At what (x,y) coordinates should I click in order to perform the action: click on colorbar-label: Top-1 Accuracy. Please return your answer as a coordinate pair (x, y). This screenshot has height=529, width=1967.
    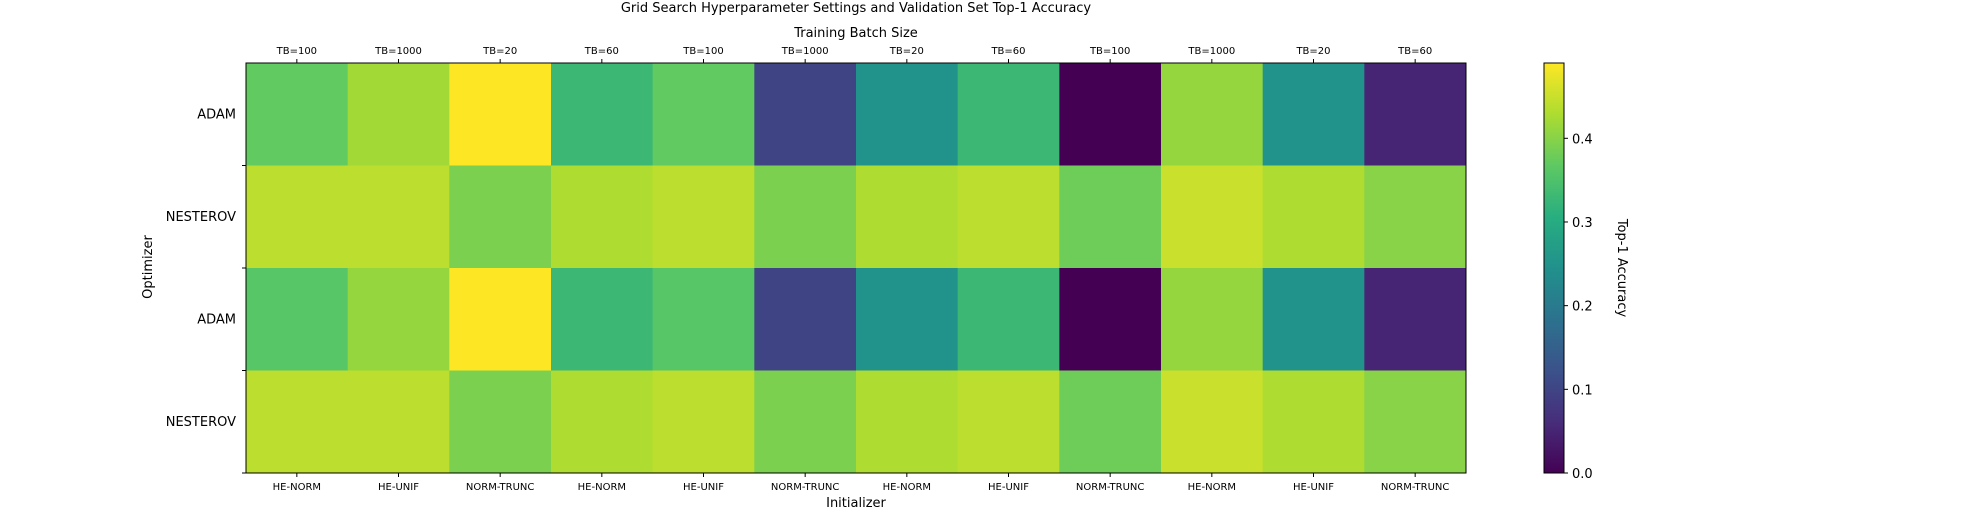
    Looking at the image, I should click on (1621, 268).